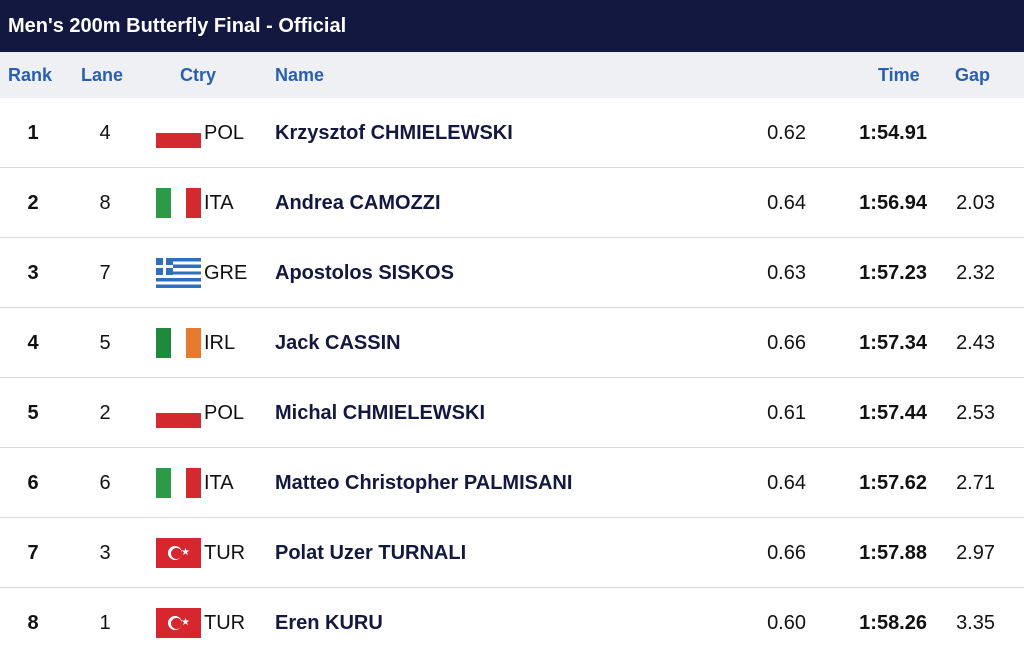 Image resolution: width=1024 pixels, height=658 pixels. Describe the element at coordinates (33, 623) in the screenshot. I see `rank-cell: 8` at that location.